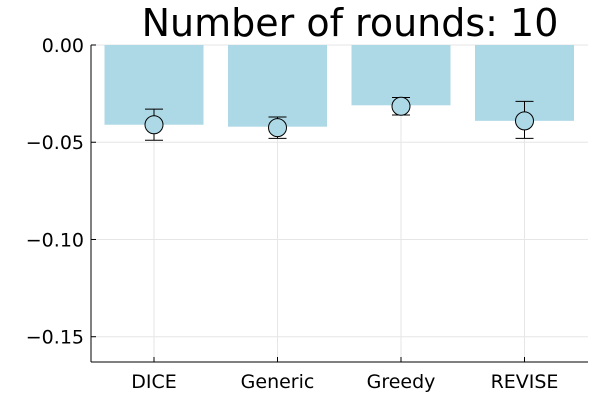 The height and width of the screenshot is (400, 600). What do you see at coordinates (55, 143) in the screenshot?
I see `y-tick-label: −0.05` at bounding box center [55, 143].